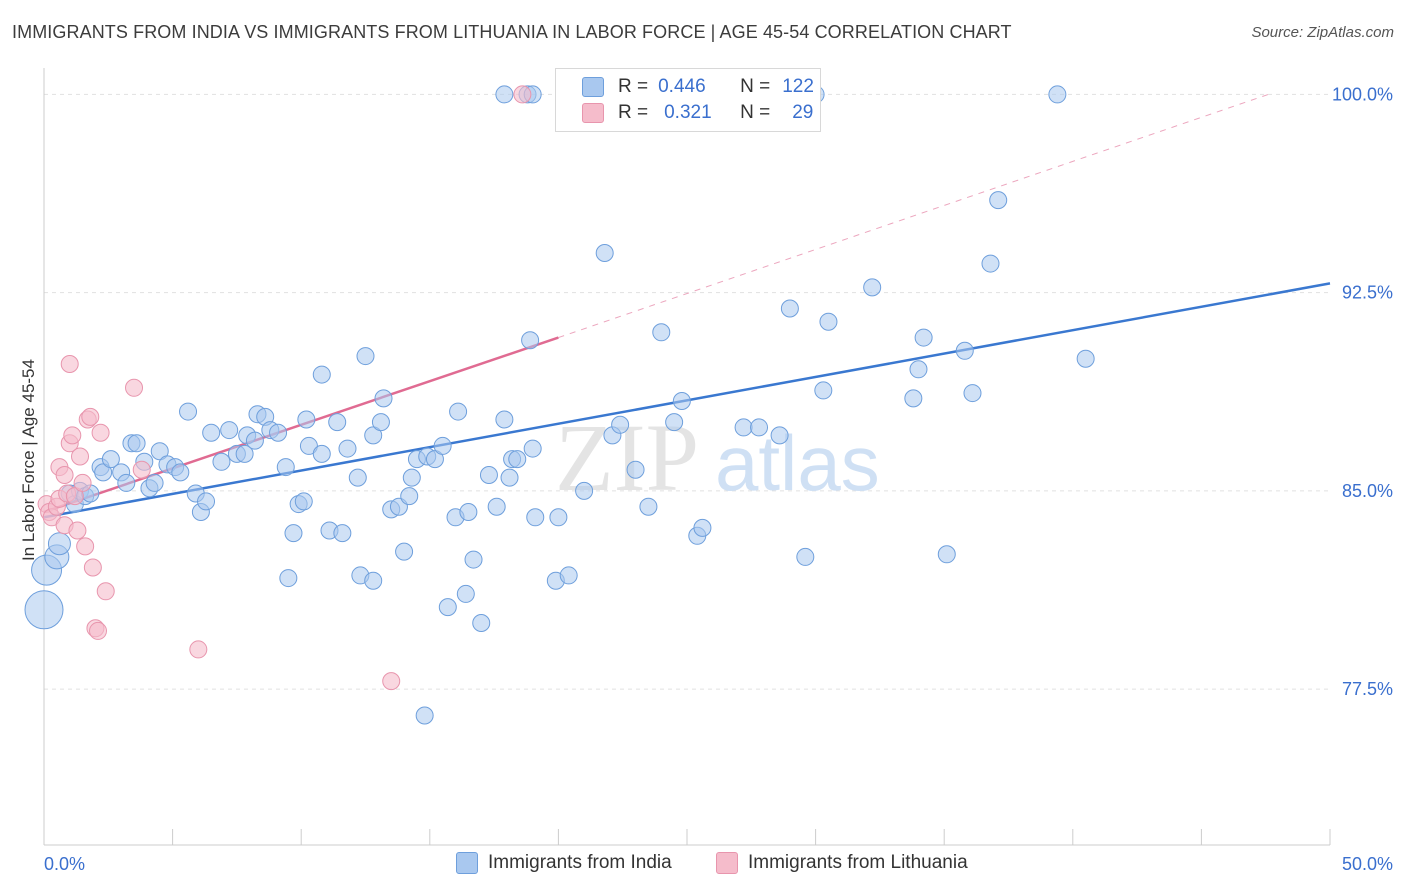  Describe the element at coordinates (28, 460) in the screenshot. I see `y-axis-title: In Labor Force | Age 45-54` at that location.